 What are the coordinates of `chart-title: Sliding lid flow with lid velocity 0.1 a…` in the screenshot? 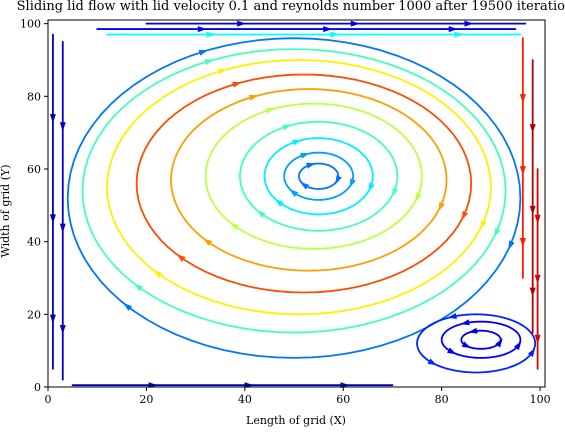 It's located at (291, 7).